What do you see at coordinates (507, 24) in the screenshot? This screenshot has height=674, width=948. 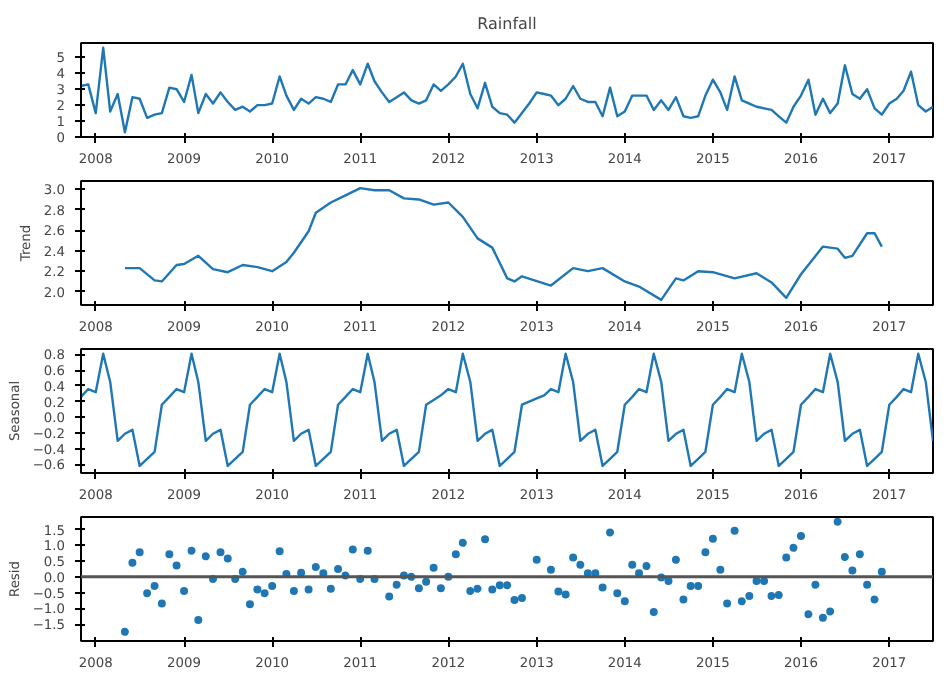 I see `chart-title: Rainfall` at bounding box center [507, 24].